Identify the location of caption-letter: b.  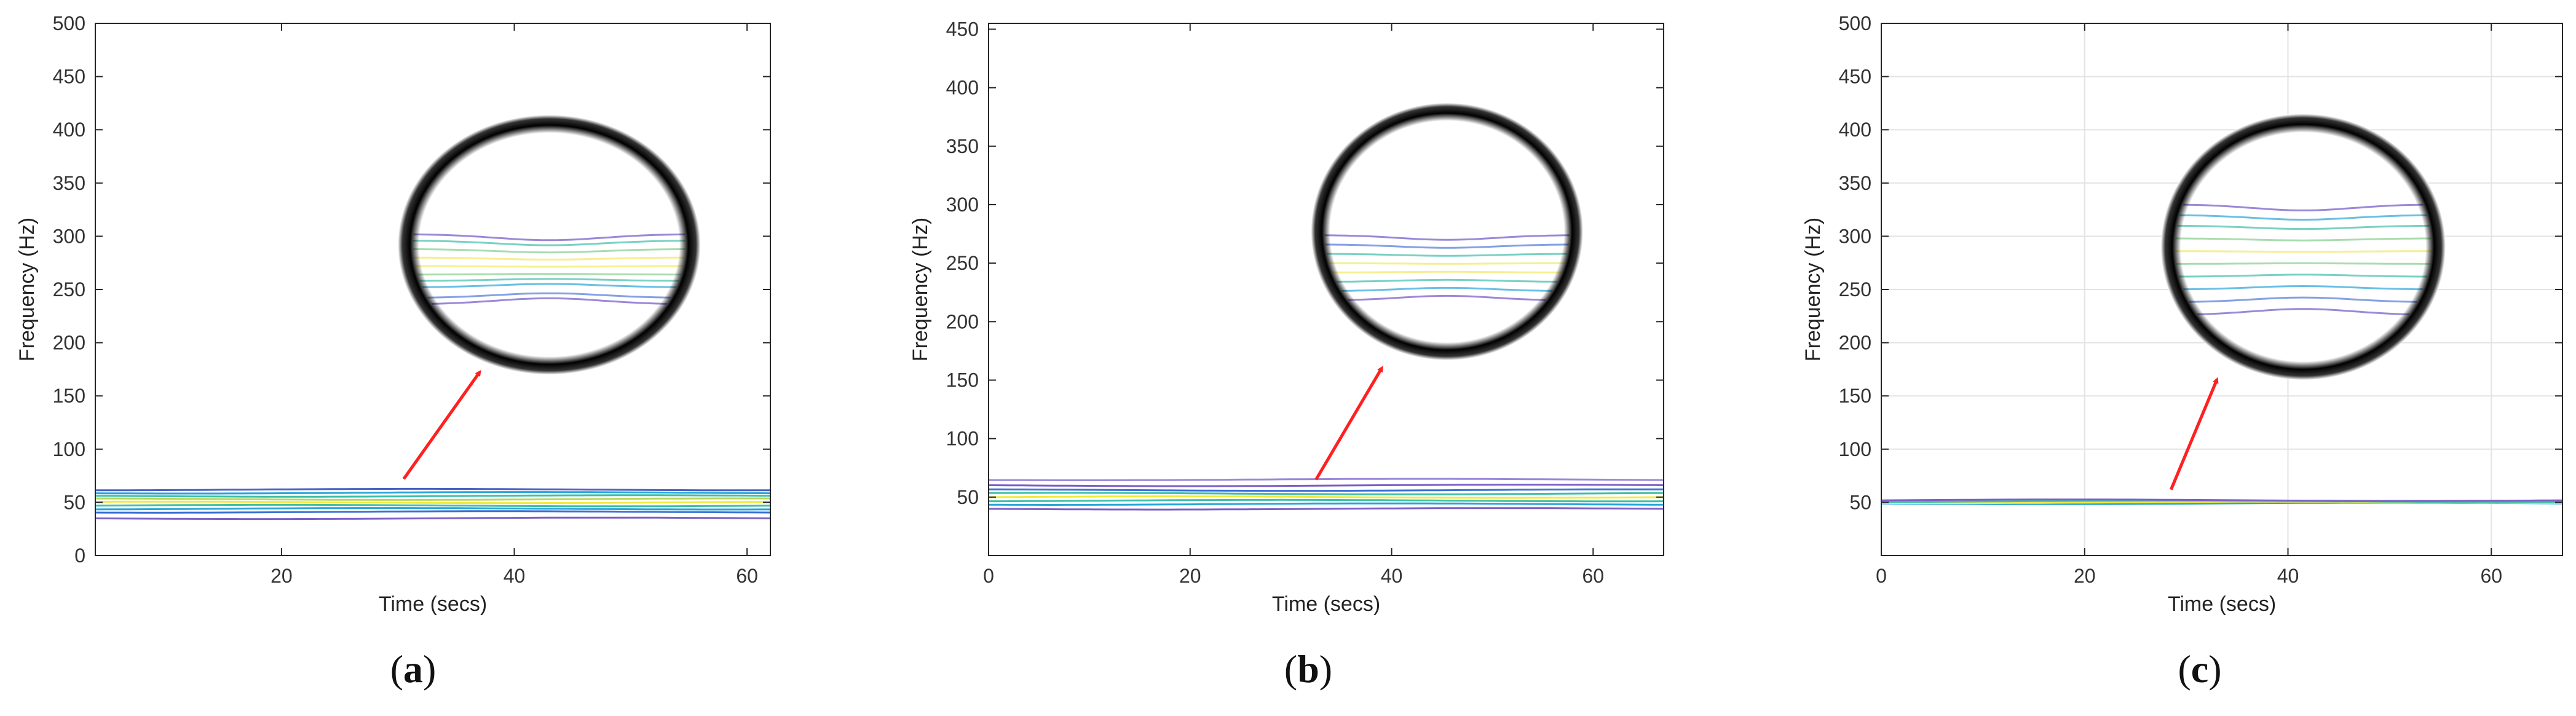
(1308, 669).